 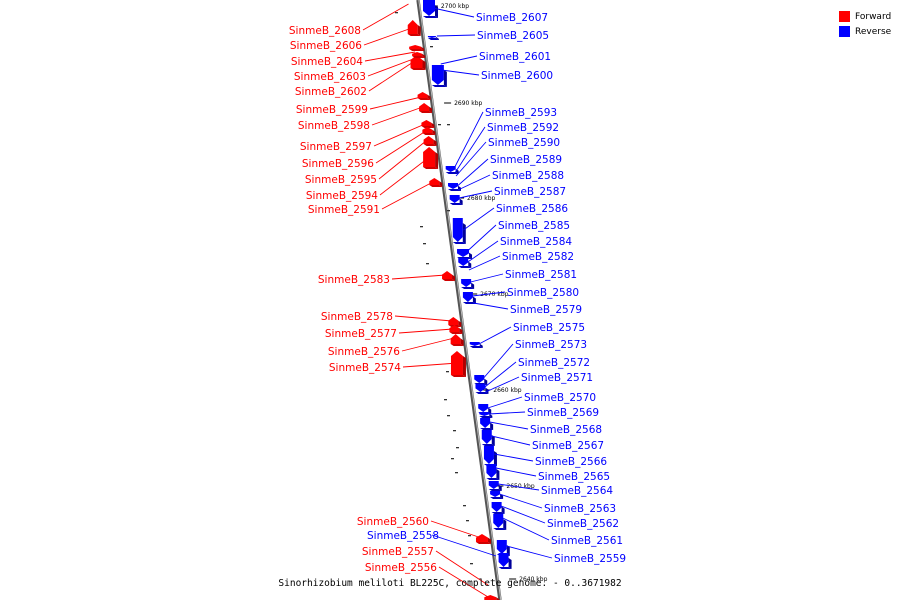 I want to click on reverse-gene-label: SinmeB_2573, so click(x=551, y=345).